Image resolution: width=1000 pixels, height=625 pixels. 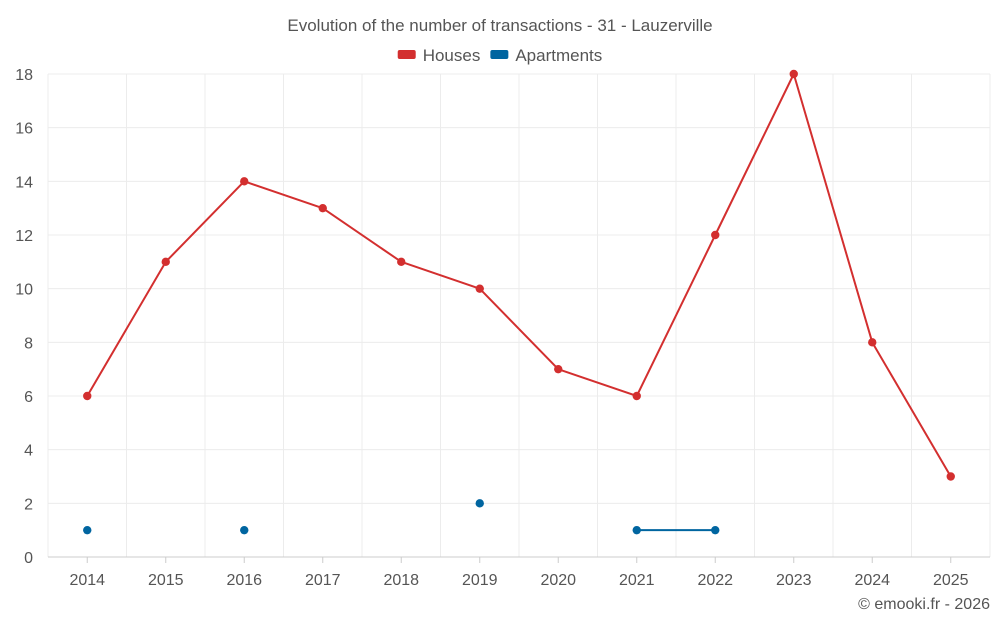 What do you see at coordinates (28, 397) in the screenshot?
I see `y-tick-label: 6` at bounding box center [28, 397].